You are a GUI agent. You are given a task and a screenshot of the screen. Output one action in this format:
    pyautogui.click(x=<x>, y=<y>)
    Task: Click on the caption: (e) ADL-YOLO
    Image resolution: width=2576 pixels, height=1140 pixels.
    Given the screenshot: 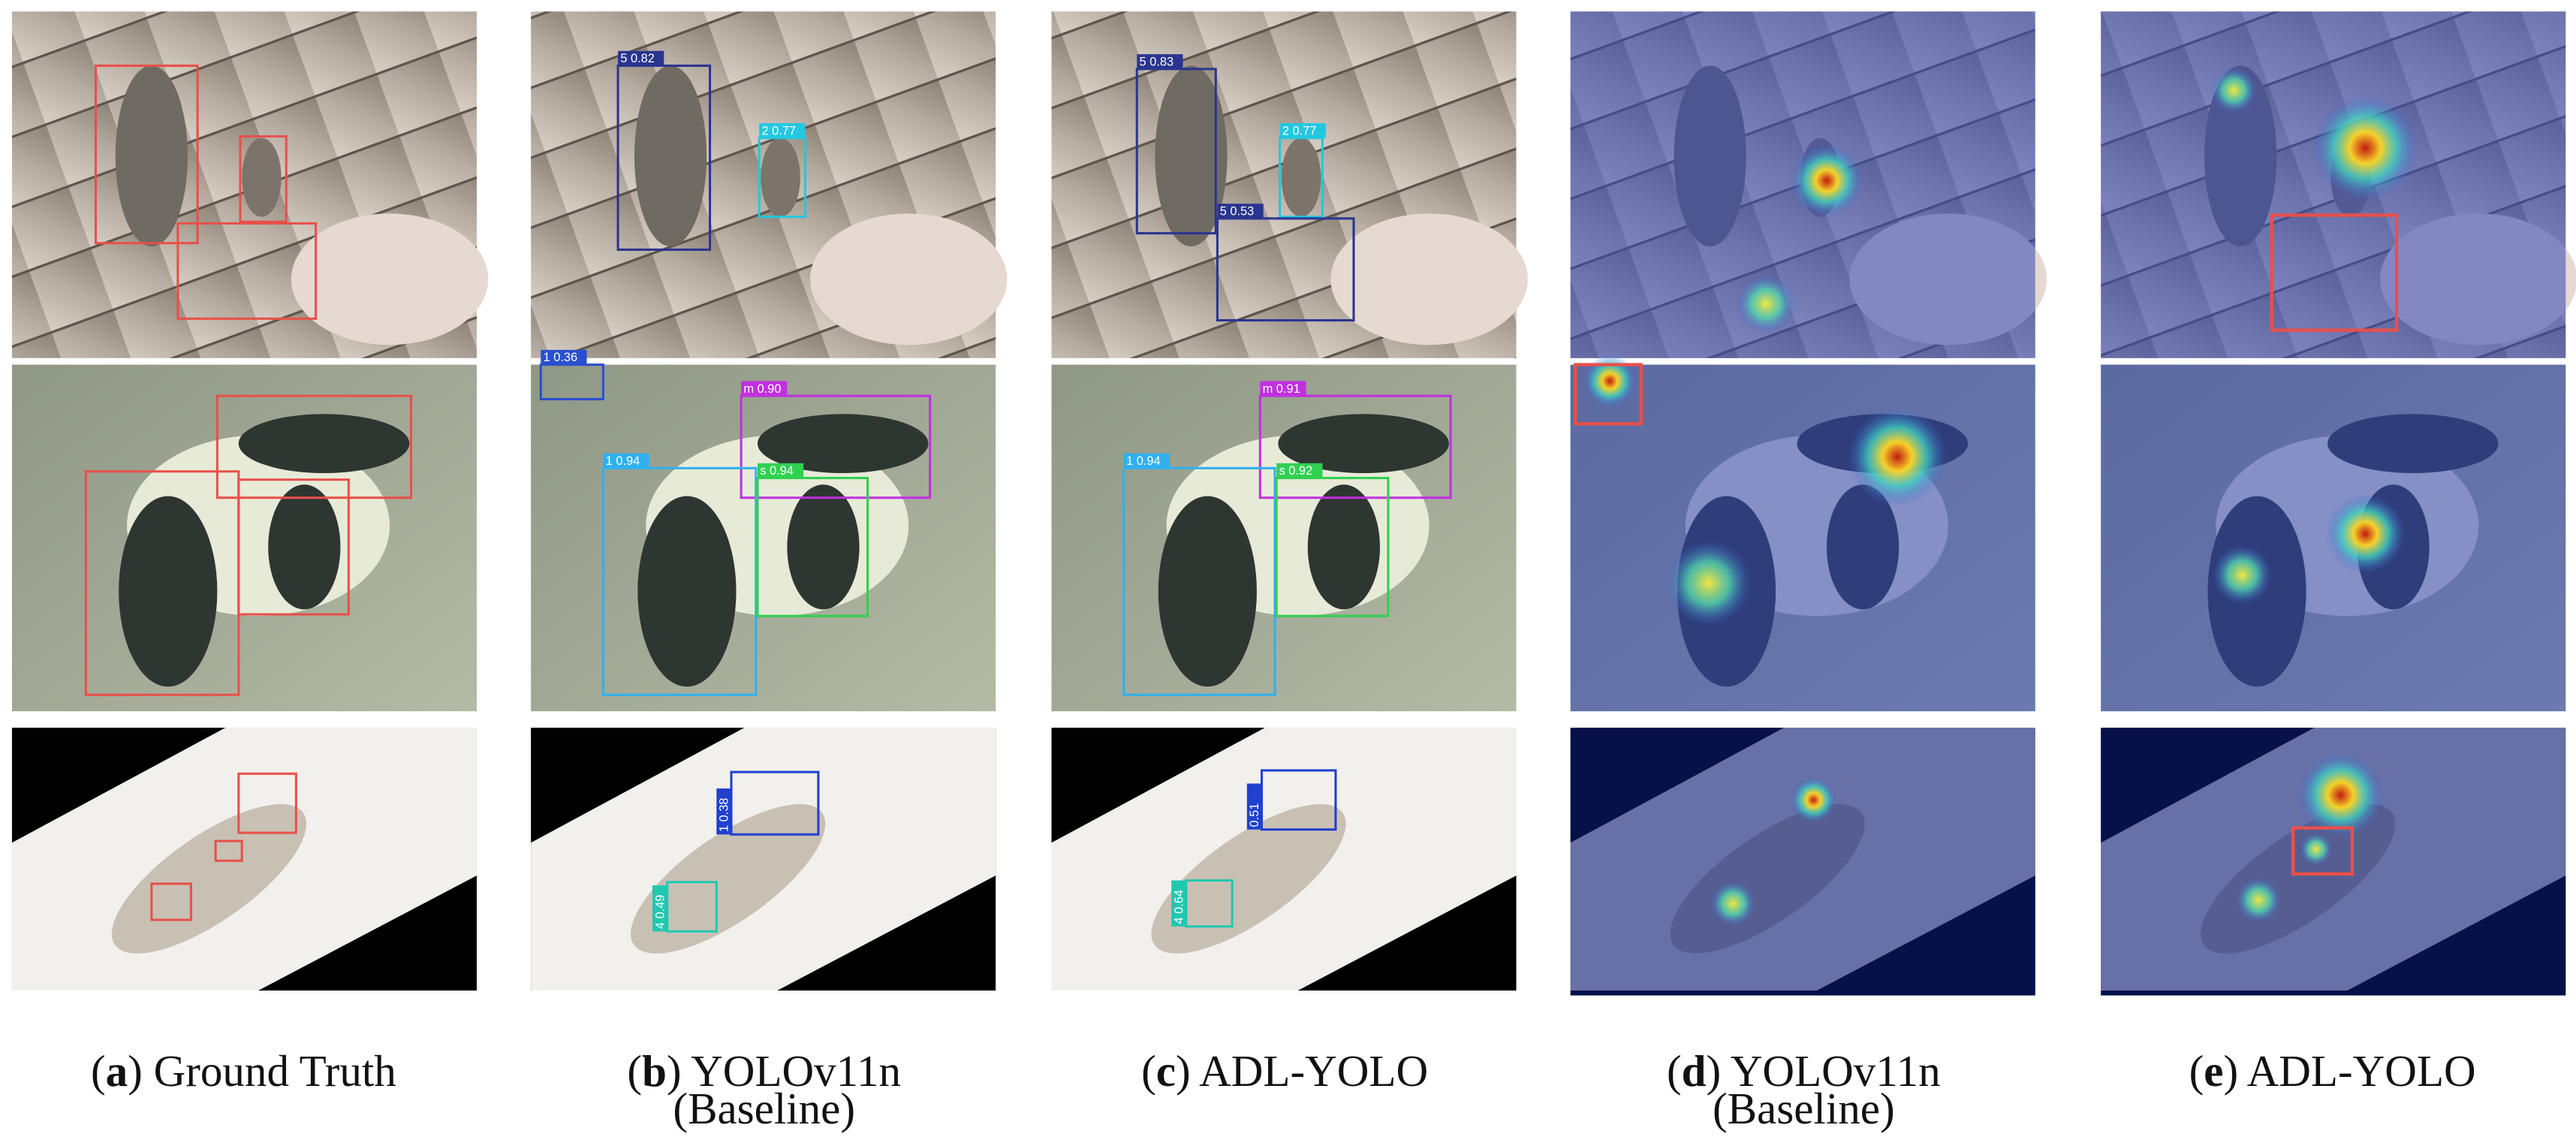 What is the action you would take?
    pyautogui.click(x=2332, y=1071)
    